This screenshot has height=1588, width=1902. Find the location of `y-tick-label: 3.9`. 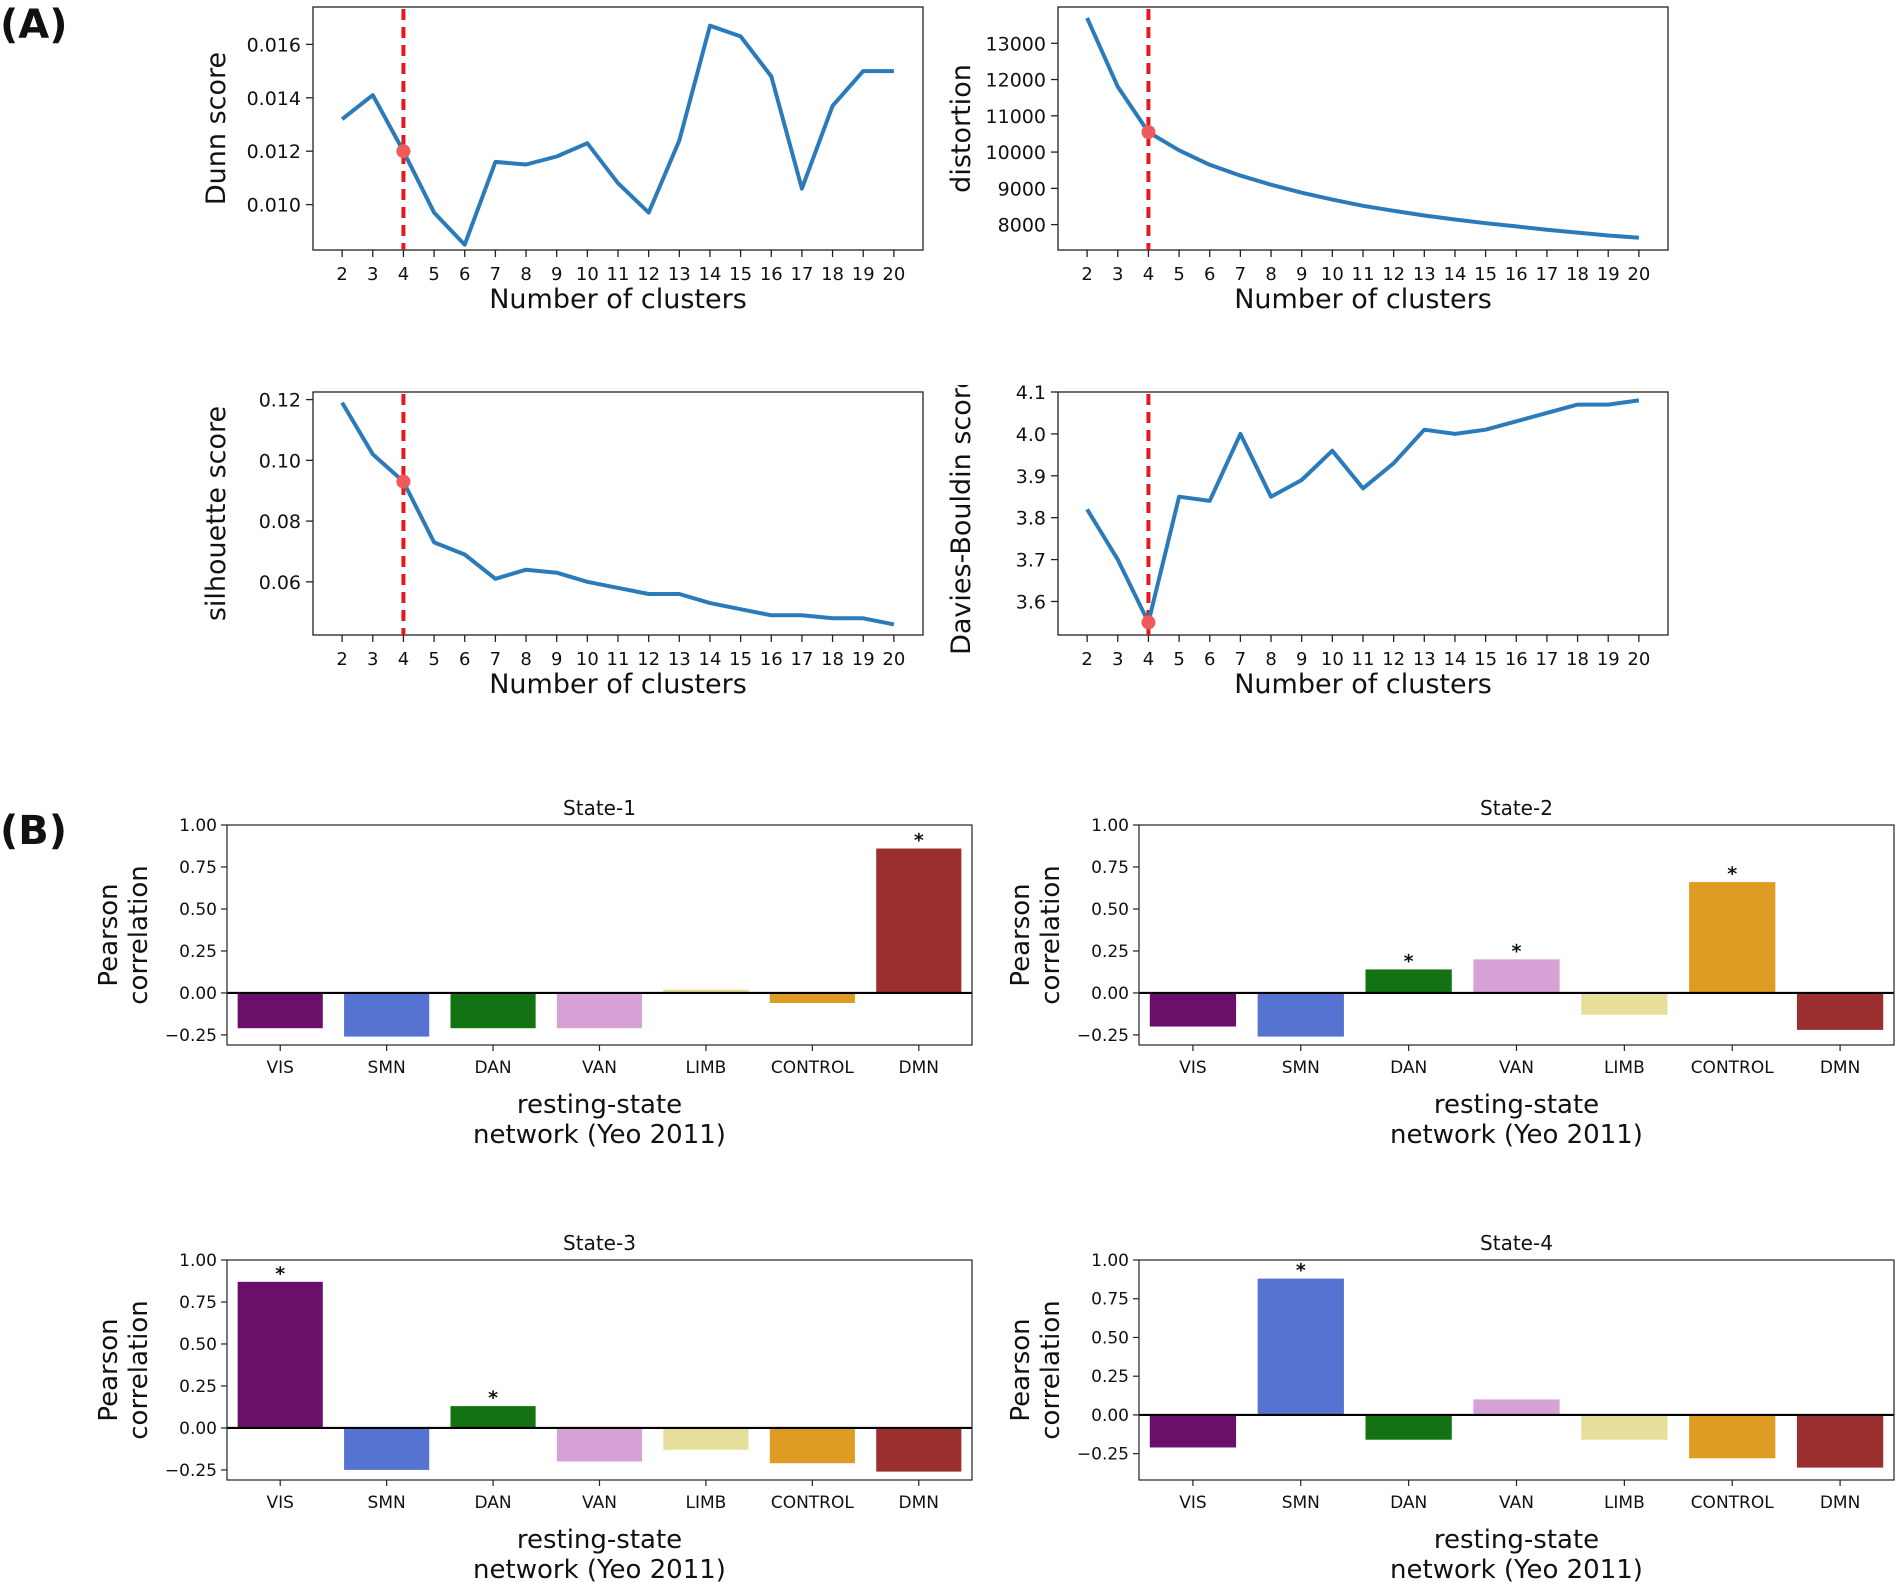

y-tick-label: 3.9 is located at coordinates (1031, 477).